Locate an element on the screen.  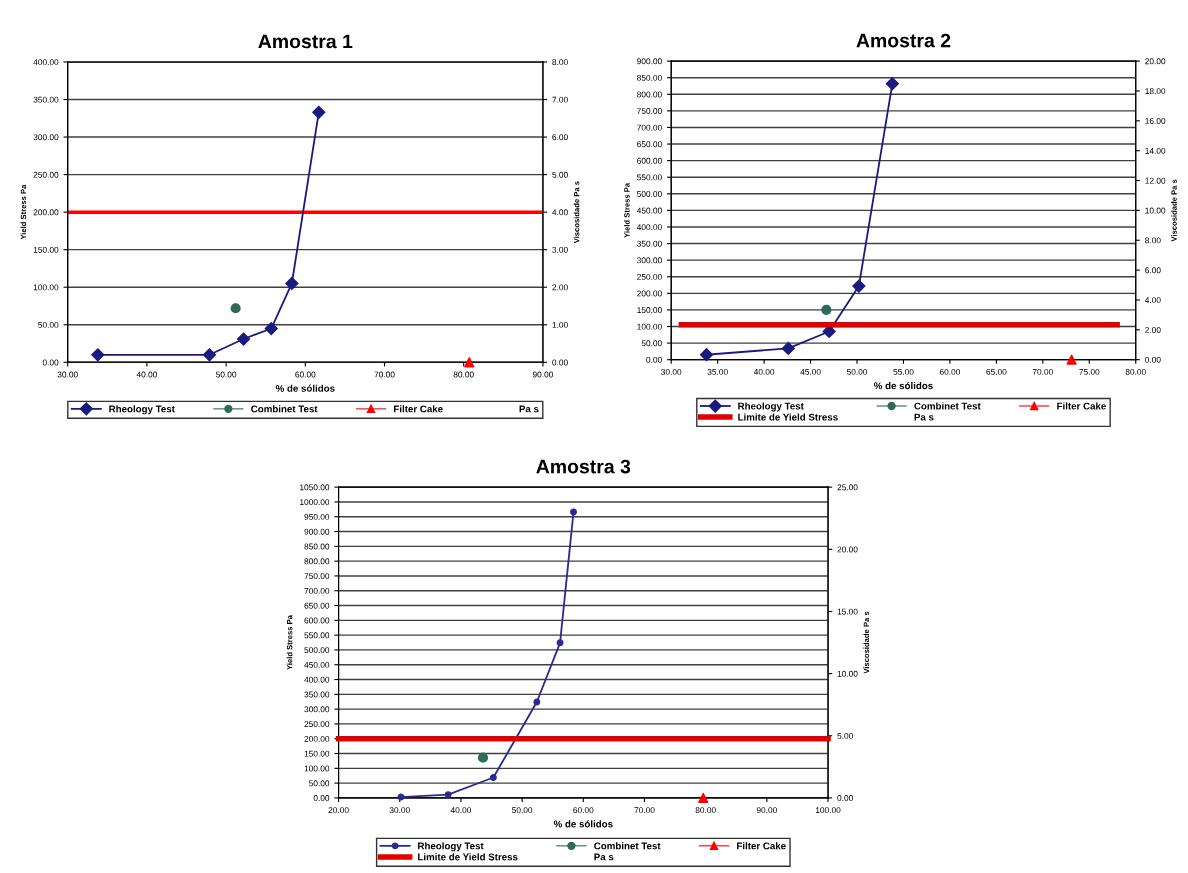
y-tick-label: 300.00 is located at coordinates (317, 709).